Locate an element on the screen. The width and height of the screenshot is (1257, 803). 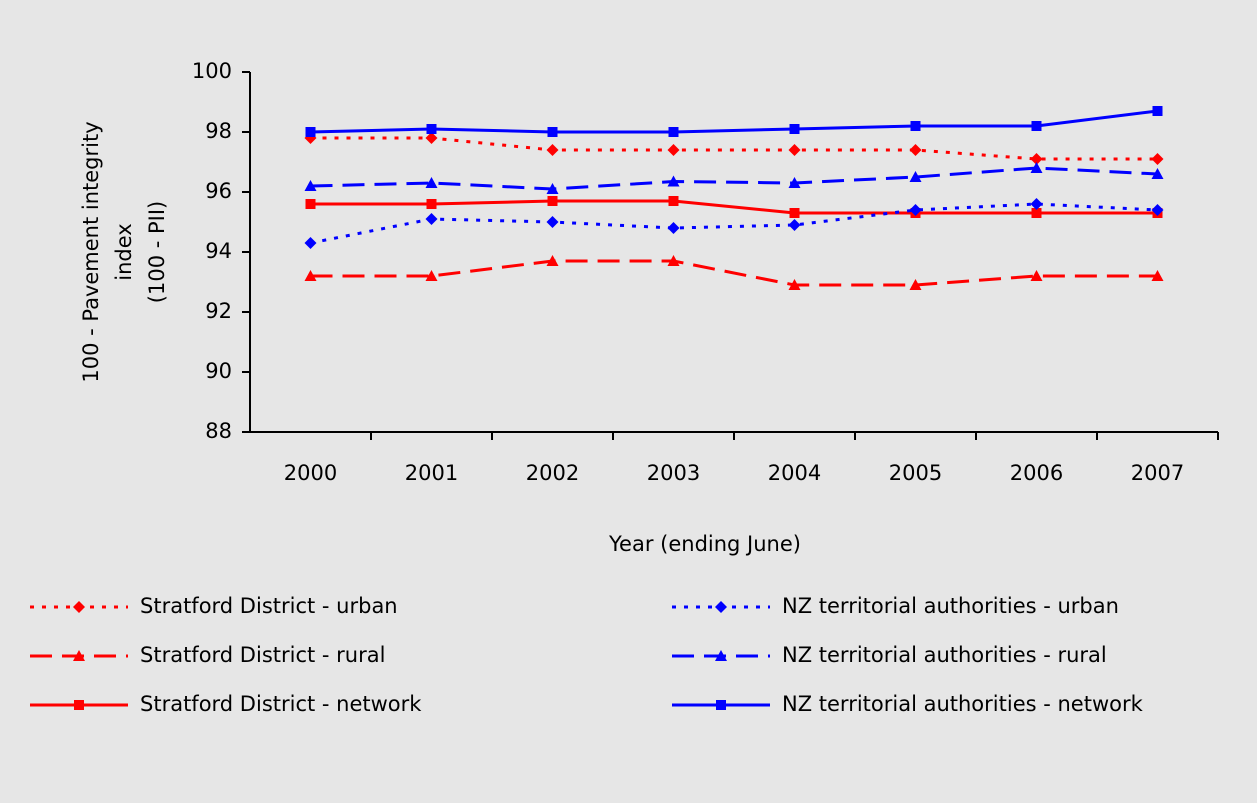
x-tick-label: 2000 is located at coordinates (310, 473).